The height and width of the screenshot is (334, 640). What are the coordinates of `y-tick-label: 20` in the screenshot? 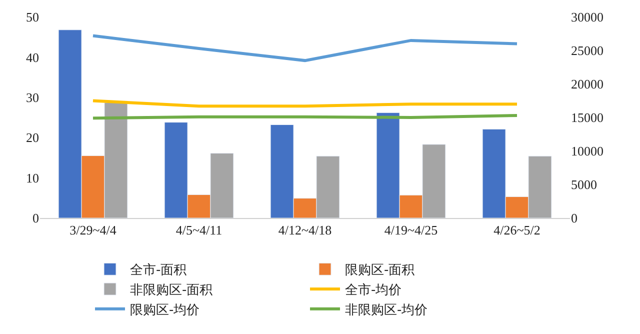 It's located at (32, 138).